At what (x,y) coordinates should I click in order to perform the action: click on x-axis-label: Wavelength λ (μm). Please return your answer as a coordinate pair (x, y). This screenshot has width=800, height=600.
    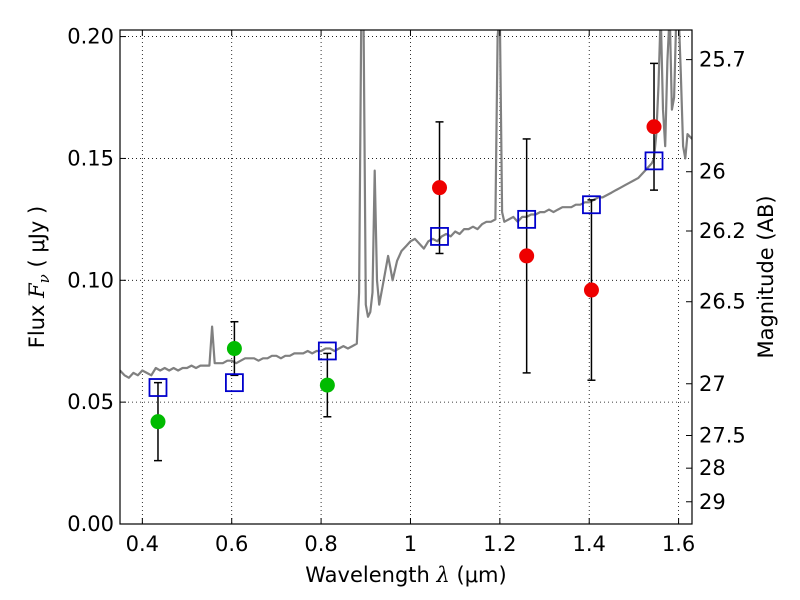
    Looking at the image, I should click on (405, 575).